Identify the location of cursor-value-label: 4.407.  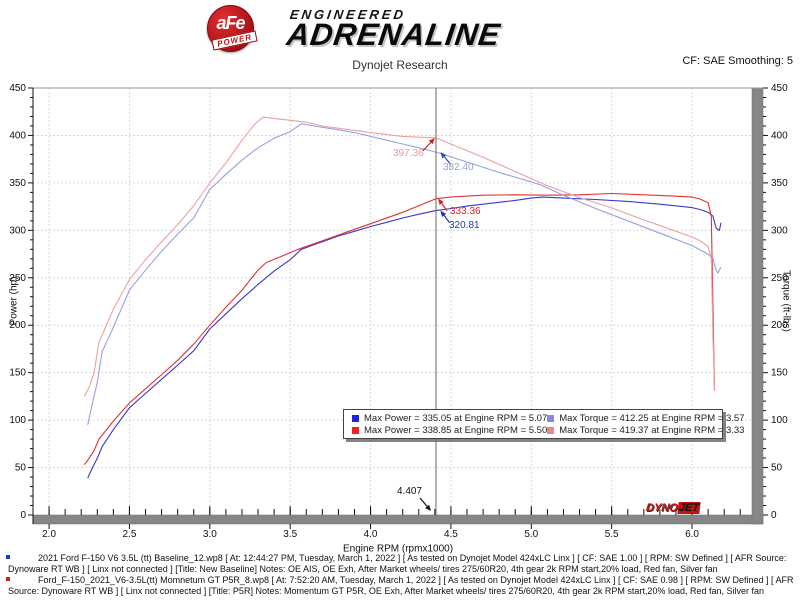
(410, 491).